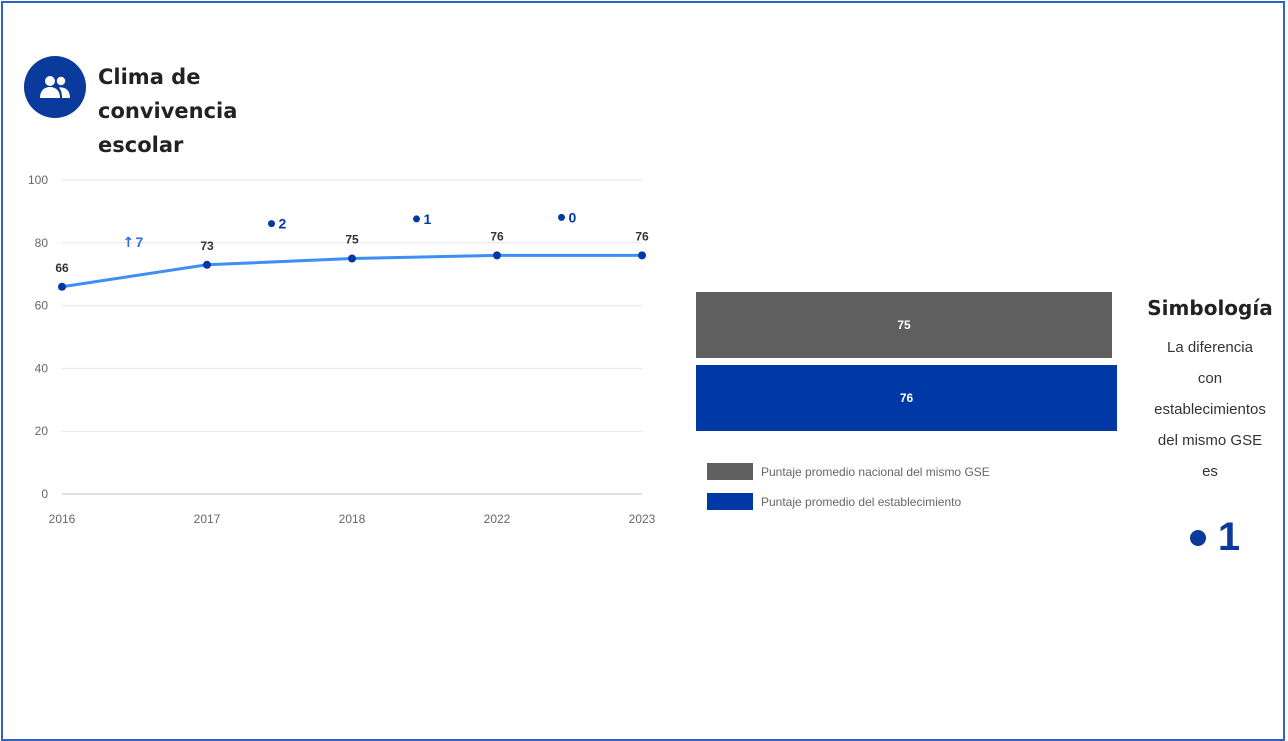 The height and width of the screenshot is (741, 1288). I want to click on x-tick-label: 2022, so click(497, 519).